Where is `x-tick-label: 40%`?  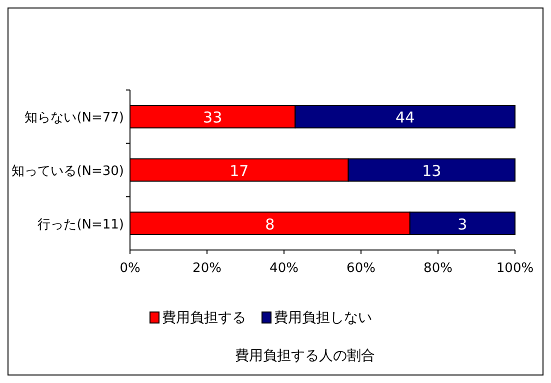 x-tick-label: 40% is located at coordinates (284, 268).